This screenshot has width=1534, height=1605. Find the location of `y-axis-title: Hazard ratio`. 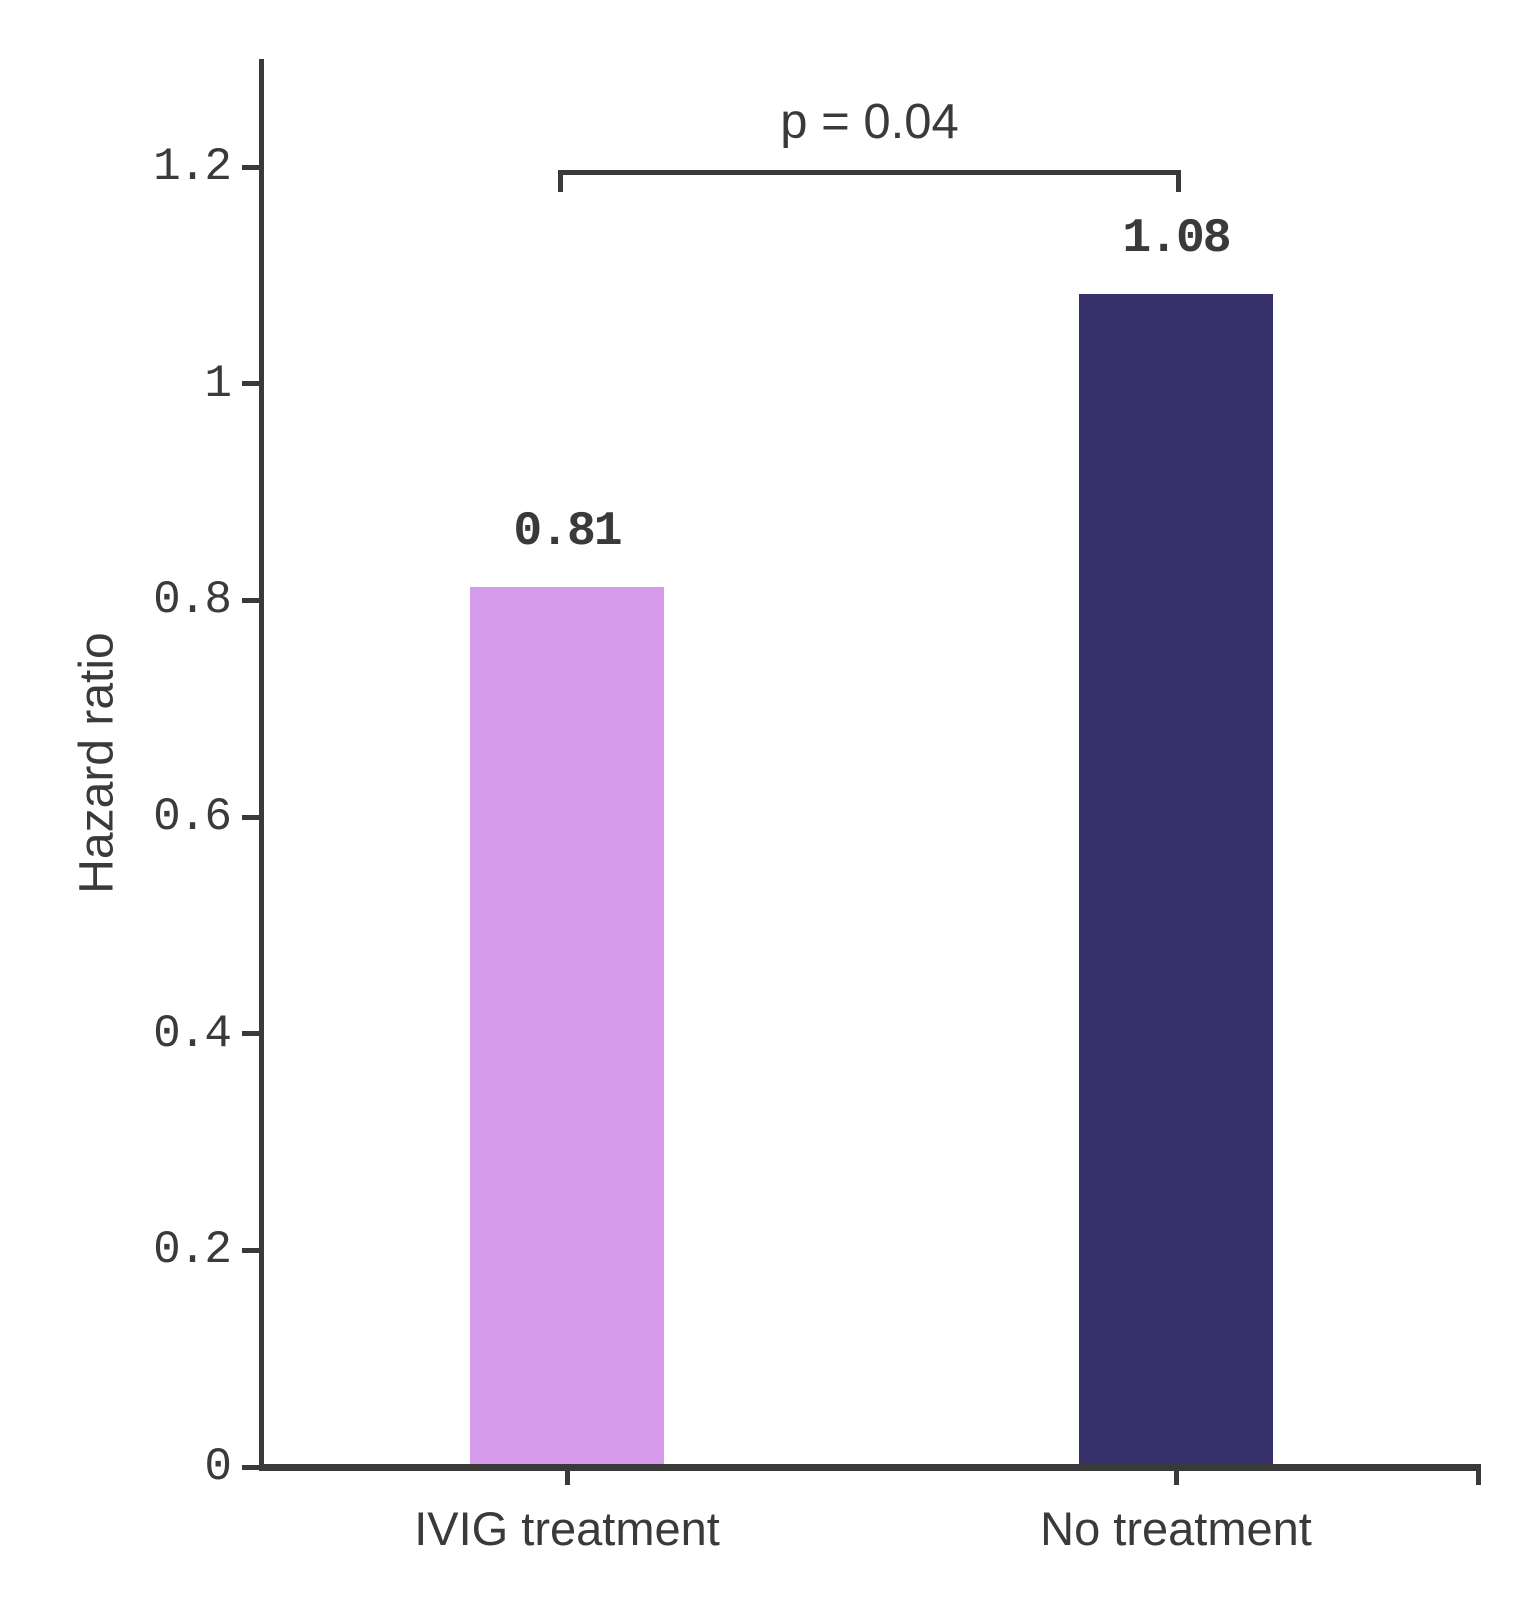

y-axis-title: Hazard ratio is located at coordinates (97, 763).